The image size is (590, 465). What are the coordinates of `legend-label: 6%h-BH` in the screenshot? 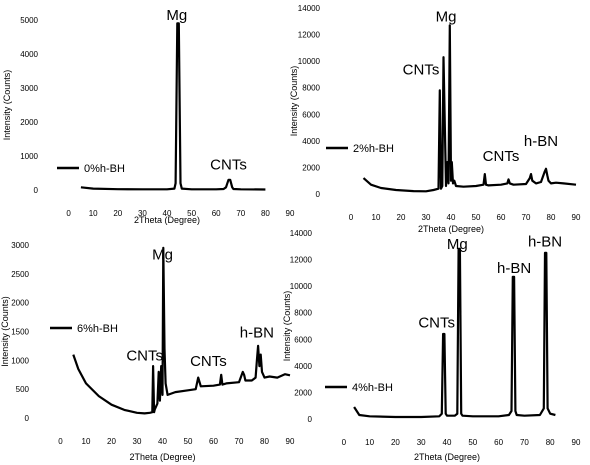 It's located at (97, 329).